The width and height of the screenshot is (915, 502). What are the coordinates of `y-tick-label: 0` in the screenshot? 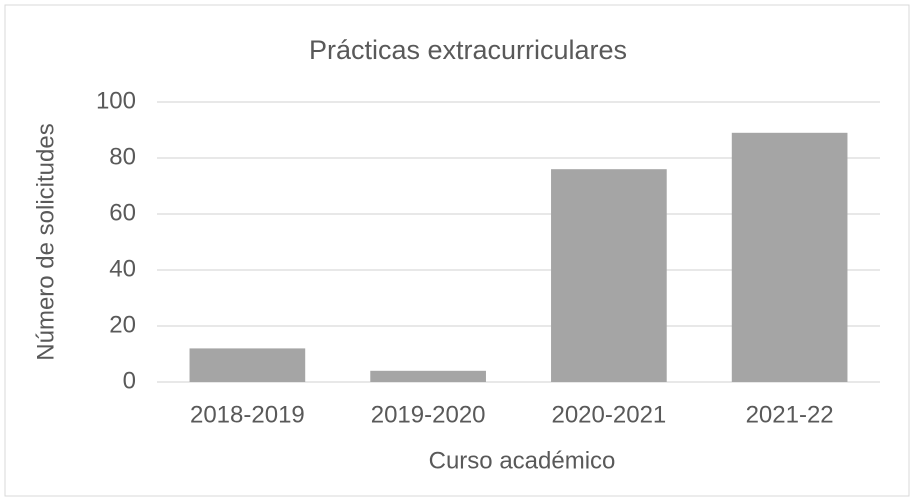 It's located at (129, 380).